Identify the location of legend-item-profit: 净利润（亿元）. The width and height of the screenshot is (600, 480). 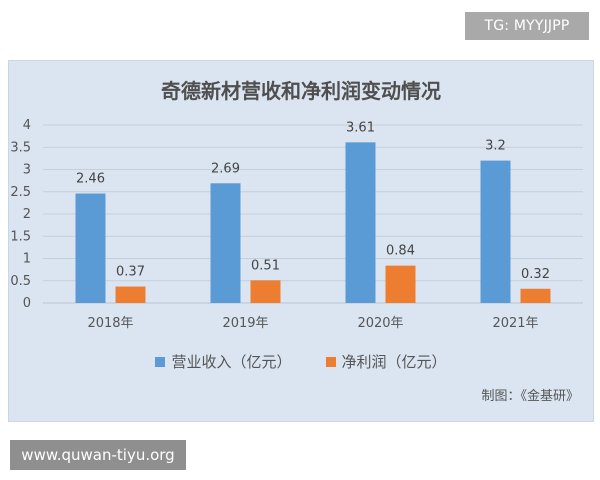
(386, 361).